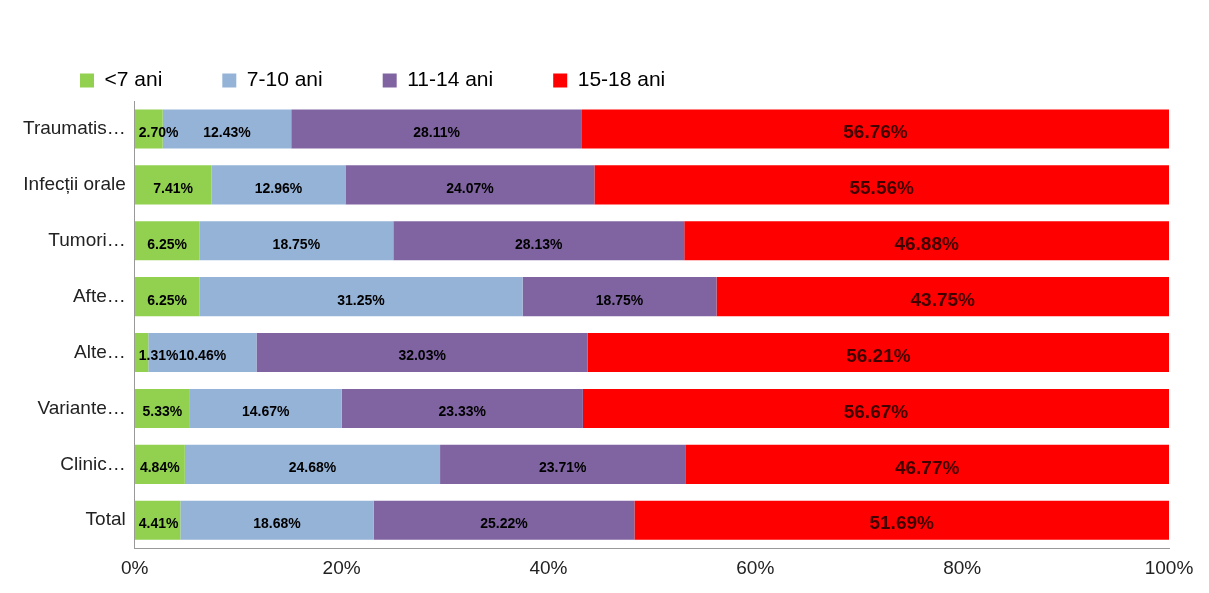  I want to click on data-label: 23.33%, so click(462, 411).